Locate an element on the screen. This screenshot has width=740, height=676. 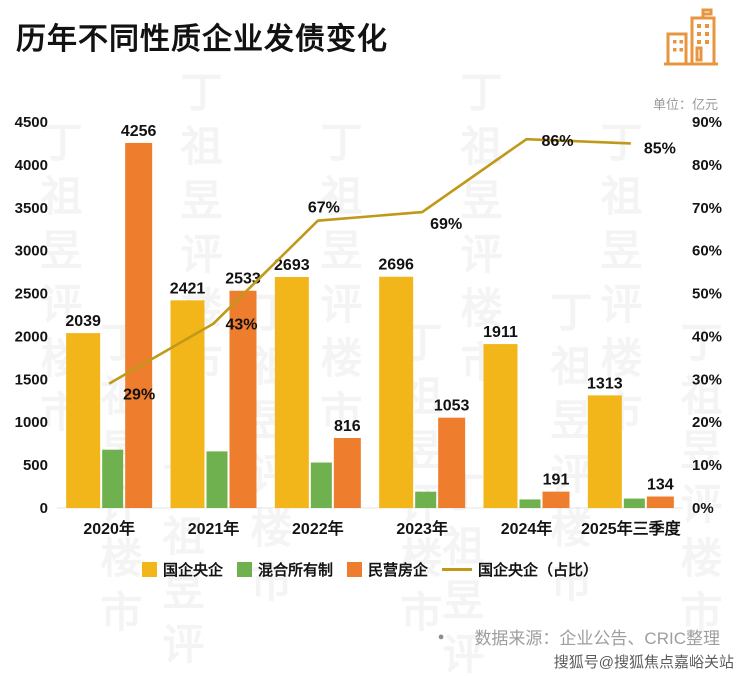
bar-value-label: 1911 is located at coordinates (500, 332).